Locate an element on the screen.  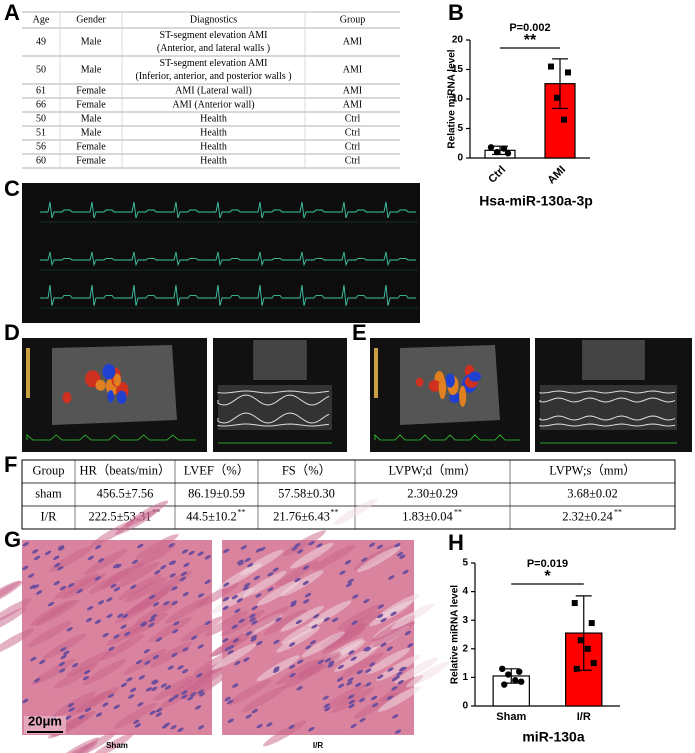
histology-image is located at coordinates (134, 626).